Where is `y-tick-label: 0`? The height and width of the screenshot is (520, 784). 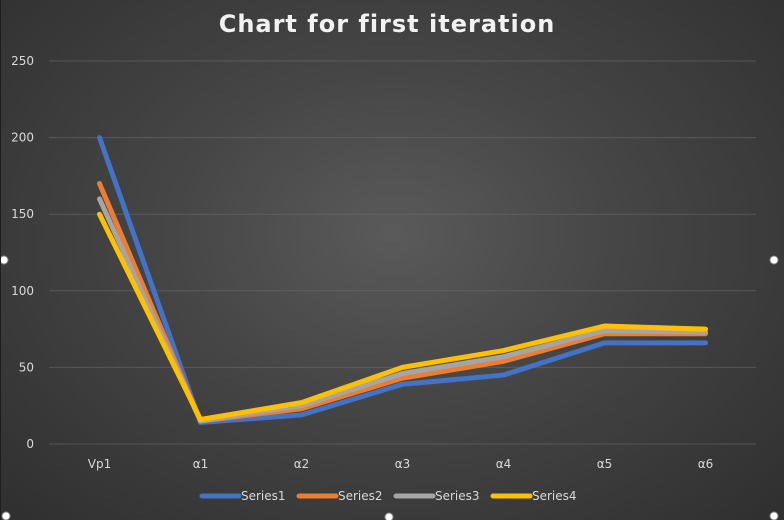 y-tick-label: 0 is located at coordinates (30, 444).